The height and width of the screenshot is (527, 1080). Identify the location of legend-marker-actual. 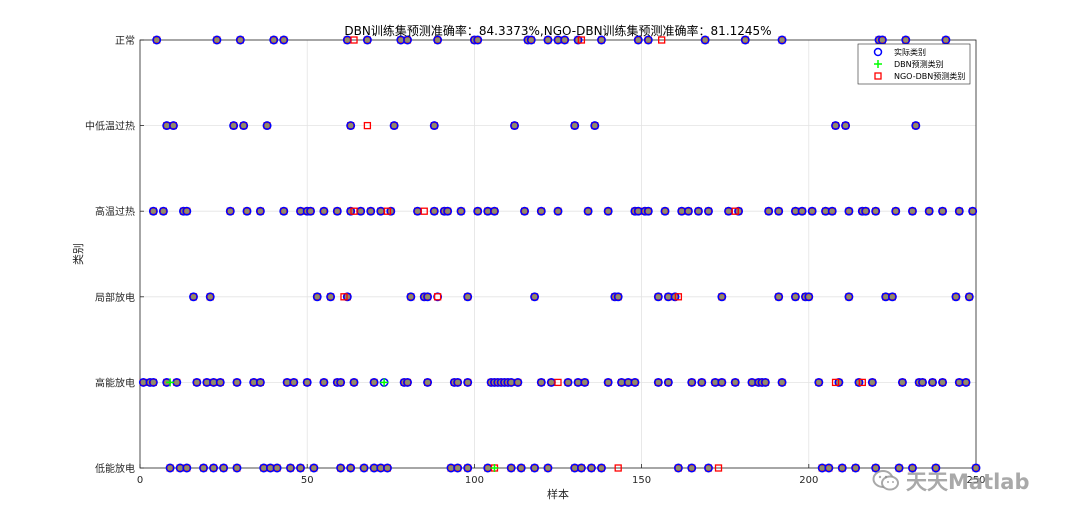
(878, 52).